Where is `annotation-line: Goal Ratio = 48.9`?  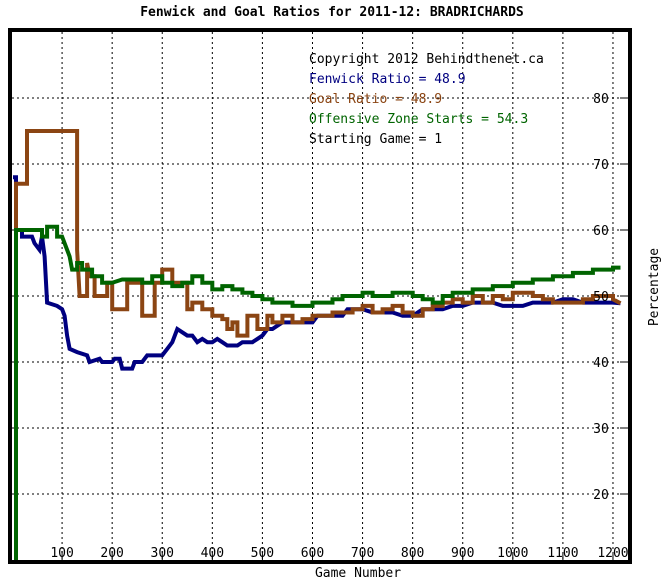
annotation-line: Goal Ratio = 48.9 is located at coordinates (375, 99).